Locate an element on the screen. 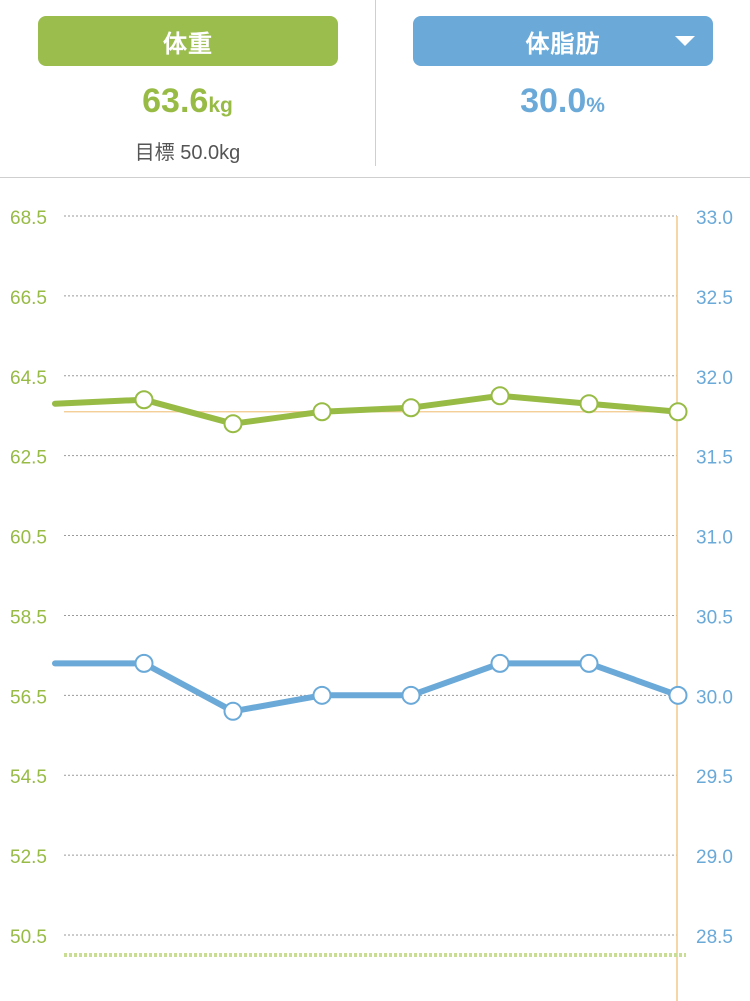 The width and height of the screenshot is (750, 1001). header-divider is located at coordinates (375, 83).